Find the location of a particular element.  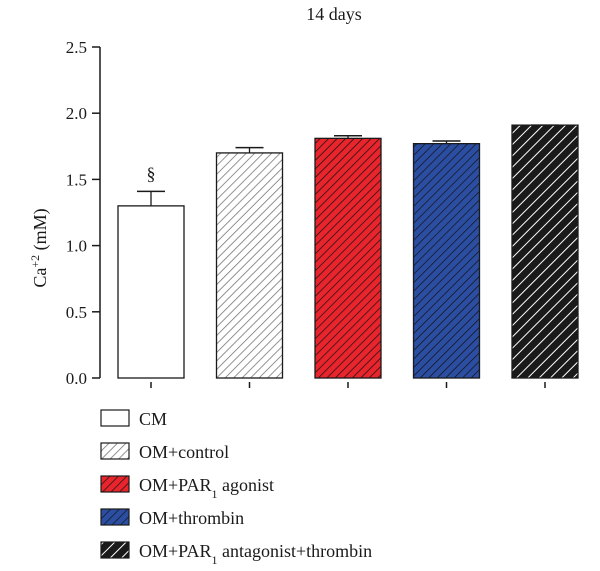

legend-label-text: OM+control is located at coordinates (184, 452).